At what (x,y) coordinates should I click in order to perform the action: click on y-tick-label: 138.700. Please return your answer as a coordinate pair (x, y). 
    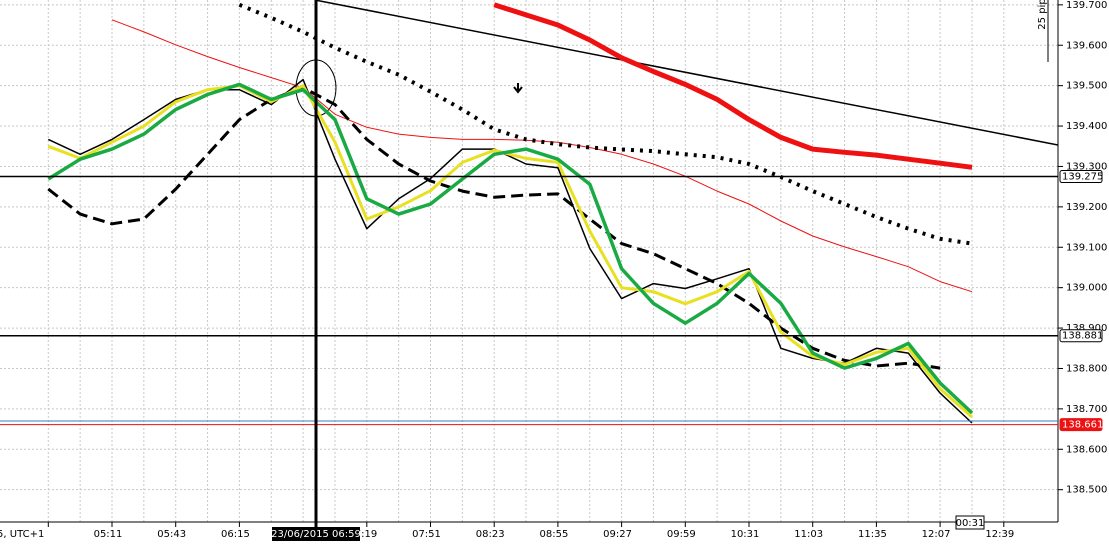
    Looking at the image, I should click on (1086, 409).